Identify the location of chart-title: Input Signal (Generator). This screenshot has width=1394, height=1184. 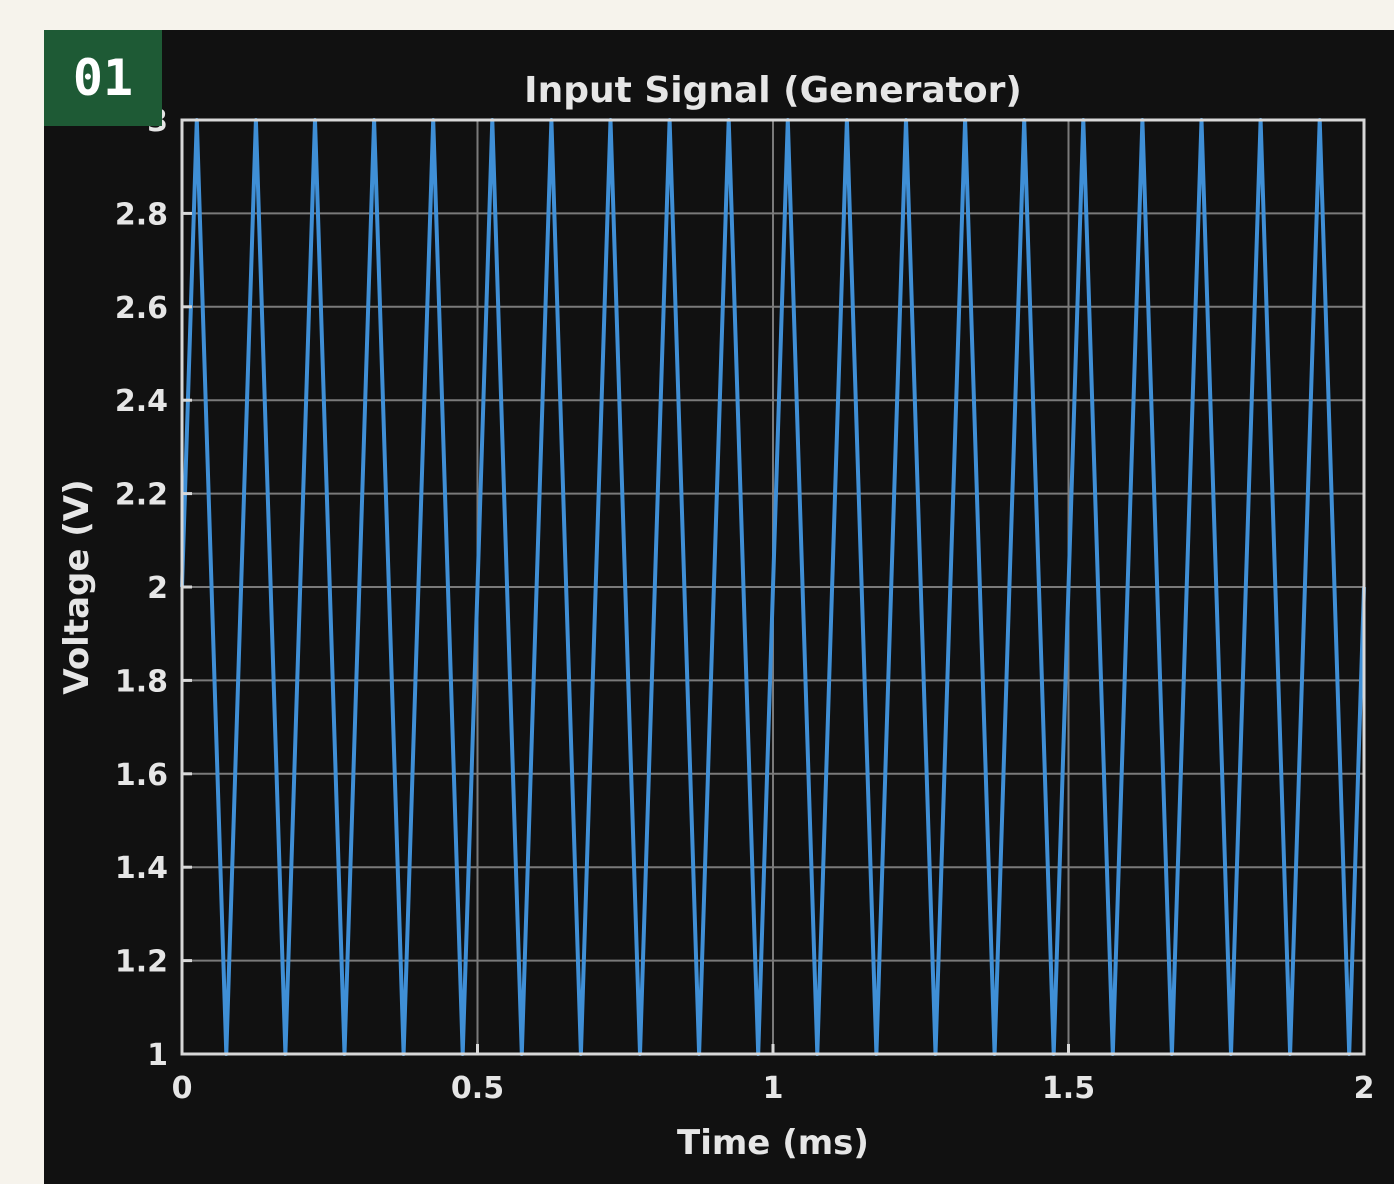
(773, 90).